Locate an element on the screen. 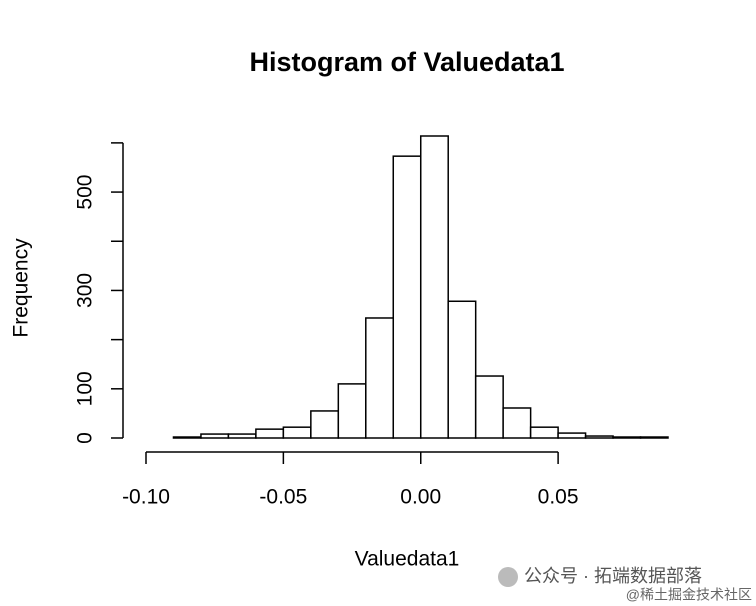 The height and width of the screenshot is (606, 756). watermark-icon is located at coordinates (508, 577).